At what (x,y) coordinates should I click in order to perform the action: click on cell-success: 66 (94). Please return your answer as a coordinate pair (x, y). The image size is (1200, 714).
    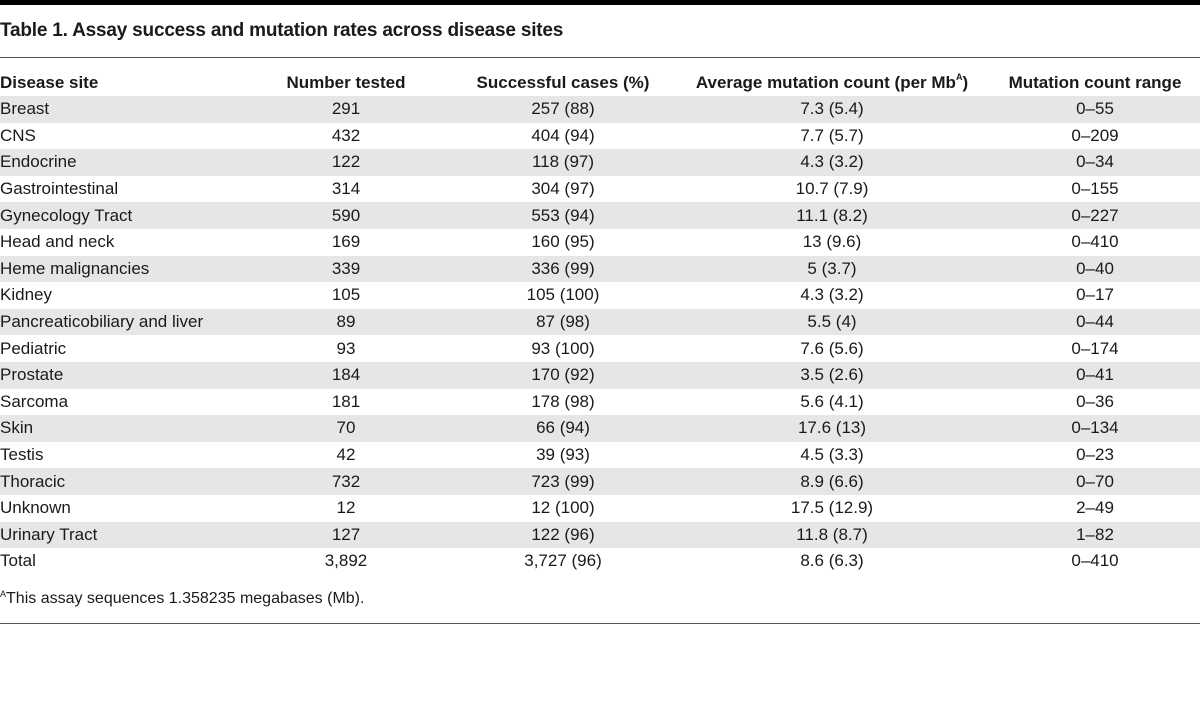
    Looking at the image, I should click on (563, 428).